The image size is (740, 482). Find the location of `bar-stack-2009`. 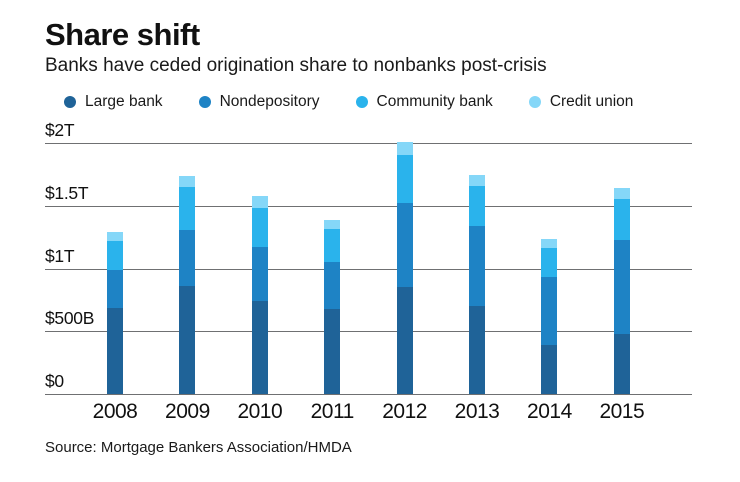

bar-stack-2009 is located at coordinates (187, 284).